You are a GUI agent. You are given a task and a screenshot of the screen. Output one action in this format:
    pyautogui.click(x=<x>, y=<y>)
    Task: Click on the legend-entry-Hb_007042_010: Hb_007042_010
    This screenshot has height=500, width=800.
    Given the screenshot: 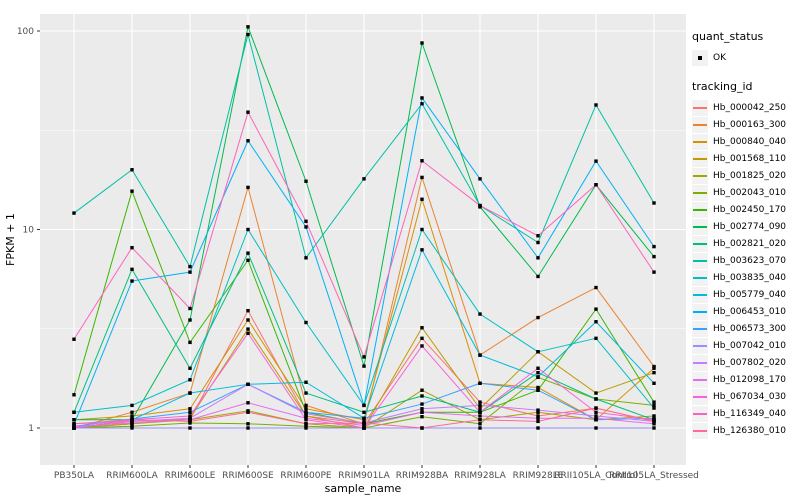 What is the action you would take?
    pyautogui.click(x=745, y=345)
    